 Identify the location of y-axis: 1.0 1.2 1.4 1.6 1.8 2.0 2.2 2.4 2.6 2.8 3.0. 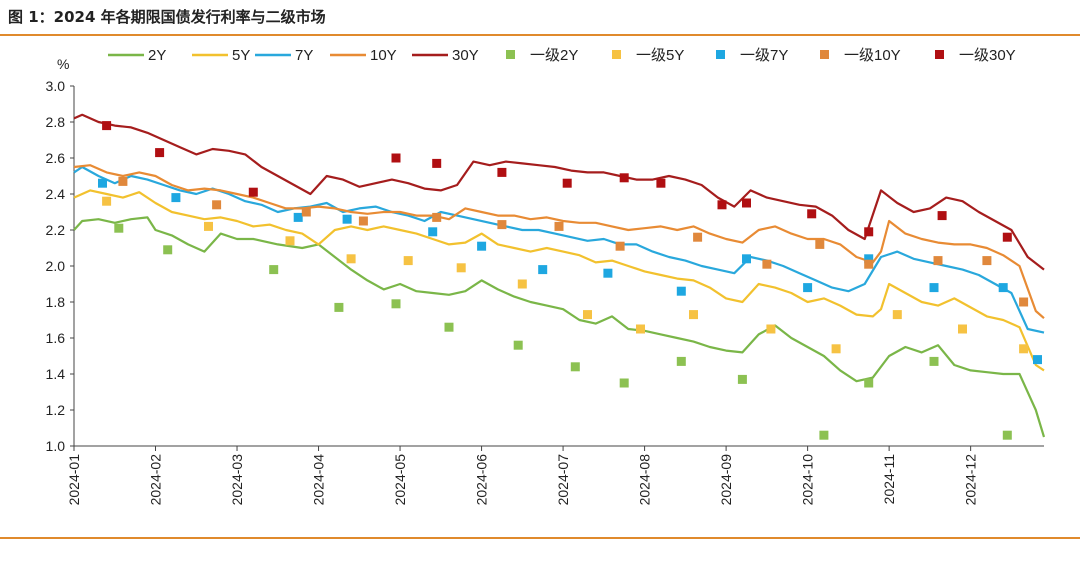
(60, 266).